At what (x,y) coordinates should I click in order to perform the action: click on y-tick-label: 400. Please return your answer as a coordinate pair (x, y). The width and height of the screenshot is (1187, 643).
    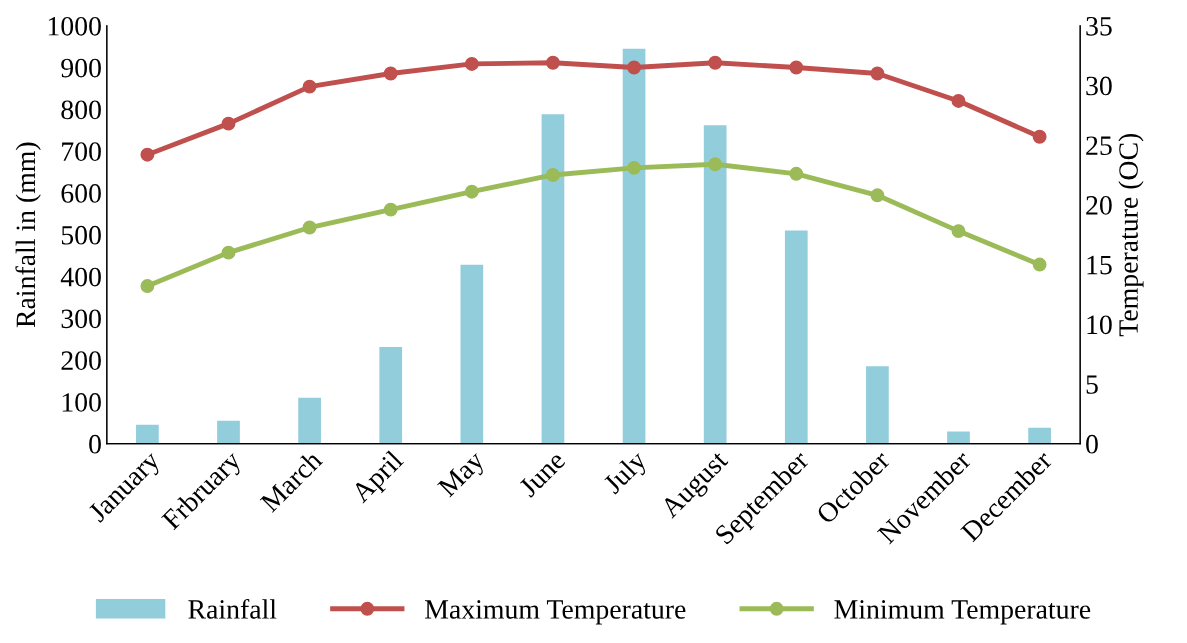
    Looking at the image, I should click on (80, 277).